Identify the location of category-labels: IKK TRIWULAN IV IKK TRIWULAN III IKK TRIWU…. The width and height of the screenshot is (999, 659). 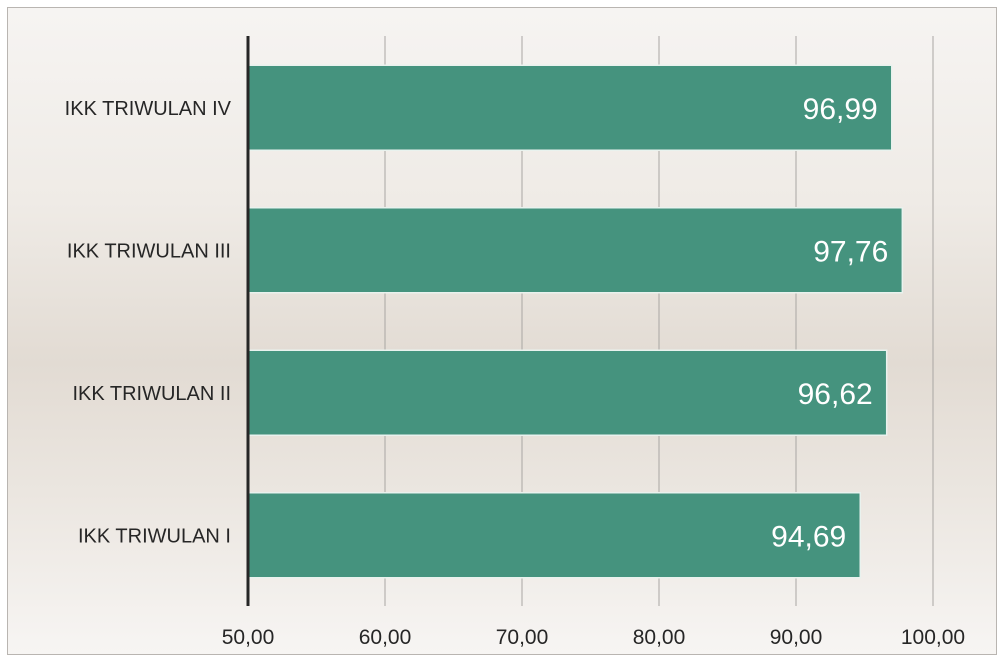
(148, 323).